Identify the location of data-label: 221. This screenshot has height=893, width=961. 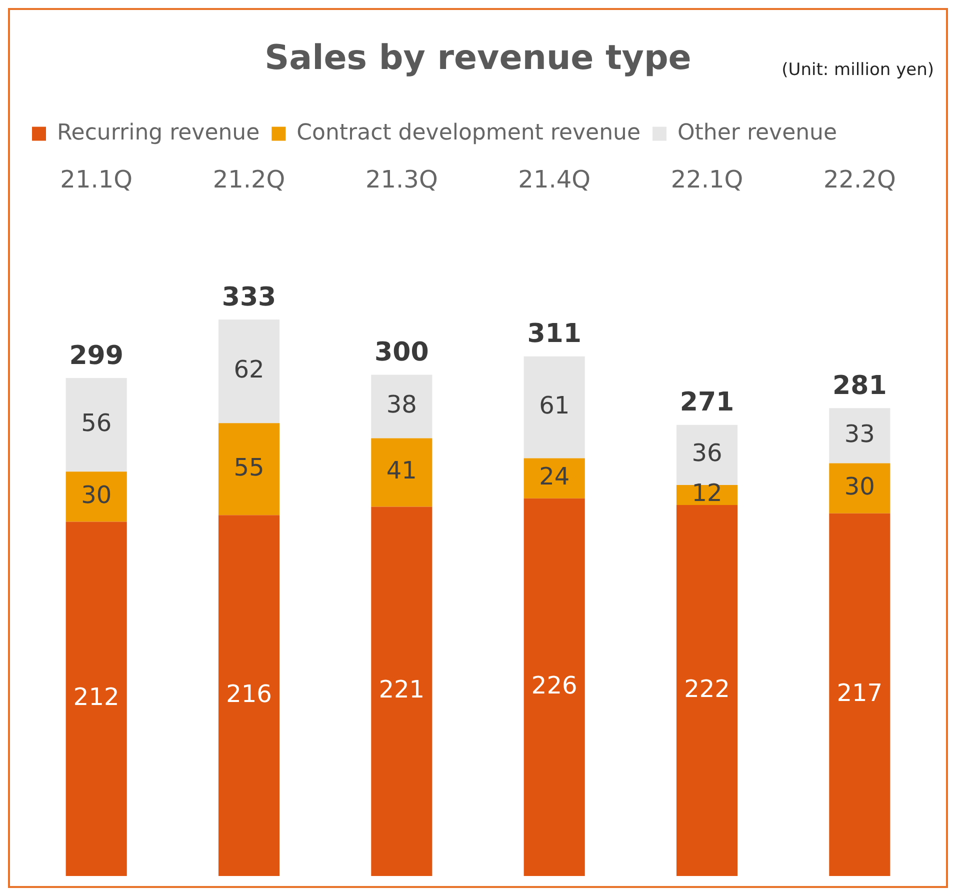
(401, 690).